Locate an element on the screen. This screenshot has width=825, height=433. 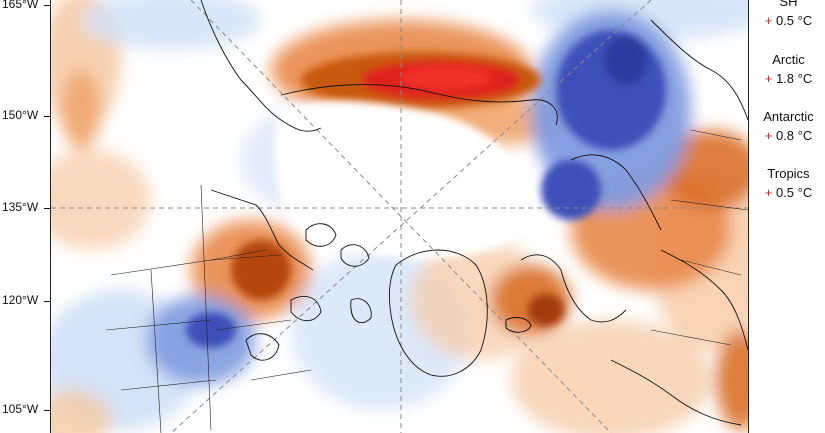
region-name: Tropics is located at coordinates (788, 173).